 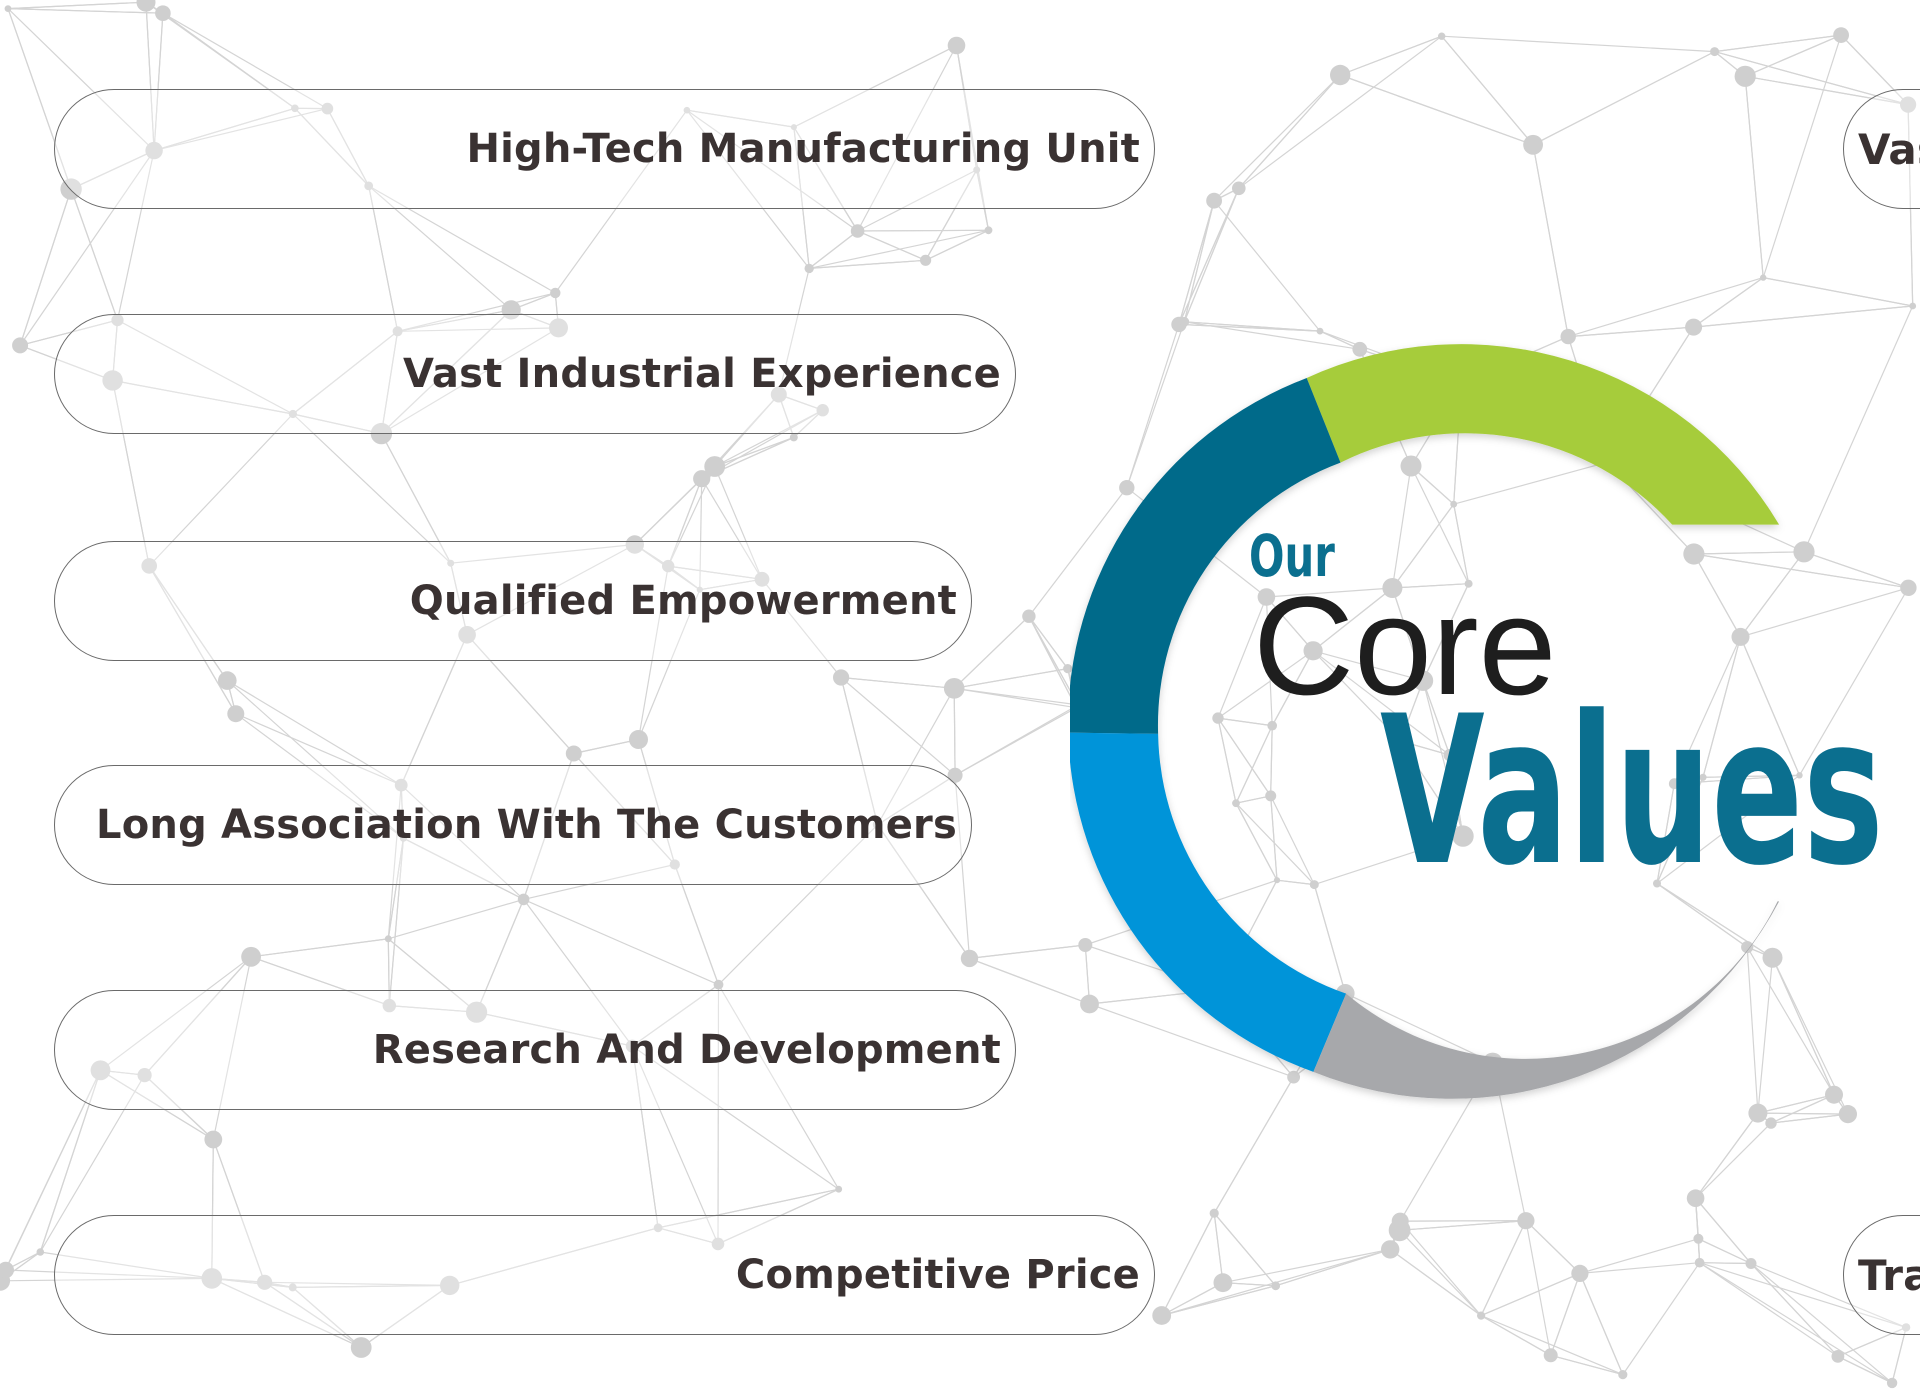 I want to click on value-label: Qualified Empowerment, so click(x=683, y=601).